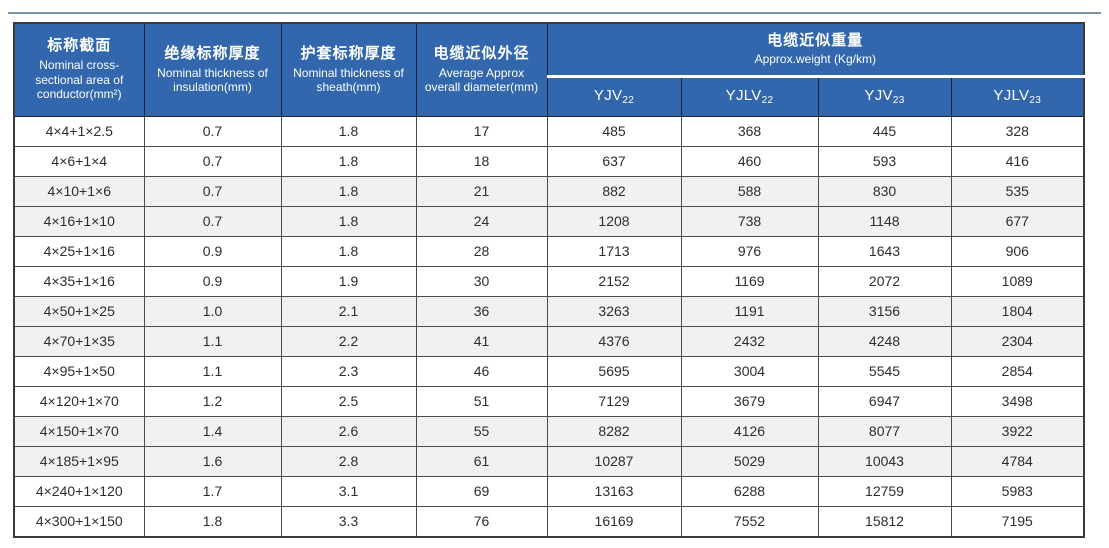  I want to click on yjlv23-cell: 906, so click(1017, 251).